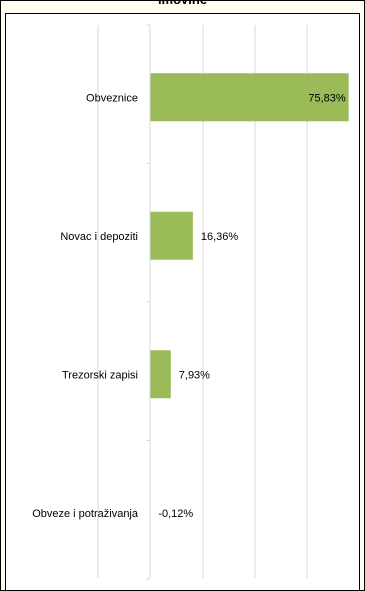 This screenshot has height=591, width=365. Describe the element at coordinates (99, 237) in the screenshot. I see `category-label-1: Novac i depoziti` at that location.